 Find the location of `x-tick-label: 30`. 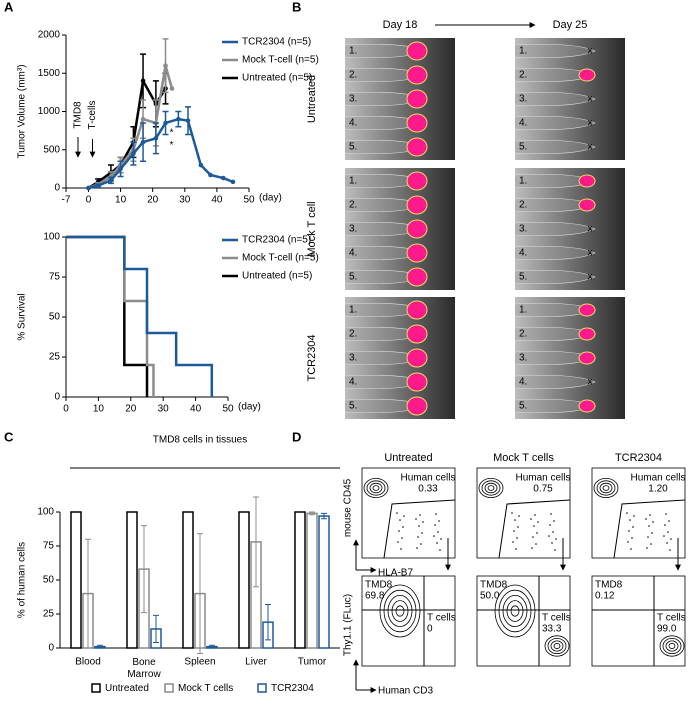

x-tick-label: 30 is located at coordinates (185, 200).